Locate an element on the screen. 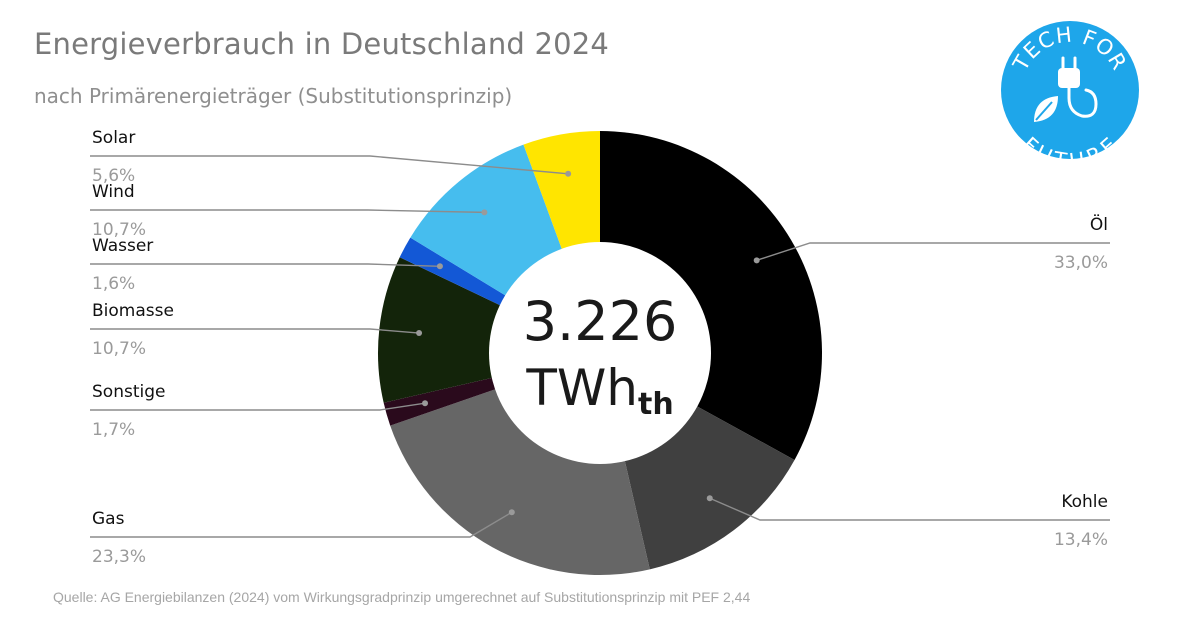 This screenshot has width=1200, height=630. leader-dot-solar is located at coordinates (568, 173).